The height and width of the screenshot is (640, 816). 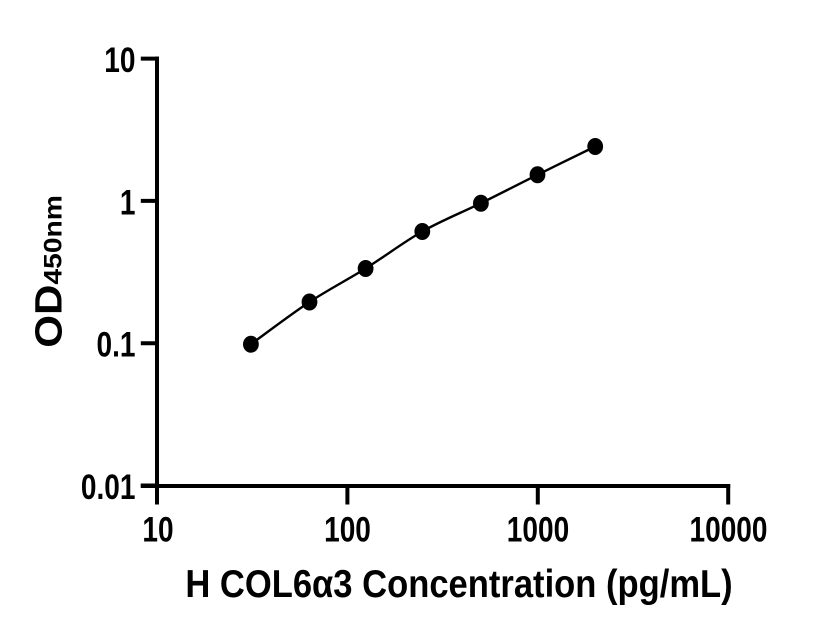 I want to click on svg-text: 1000, so click(x=538, y=529).